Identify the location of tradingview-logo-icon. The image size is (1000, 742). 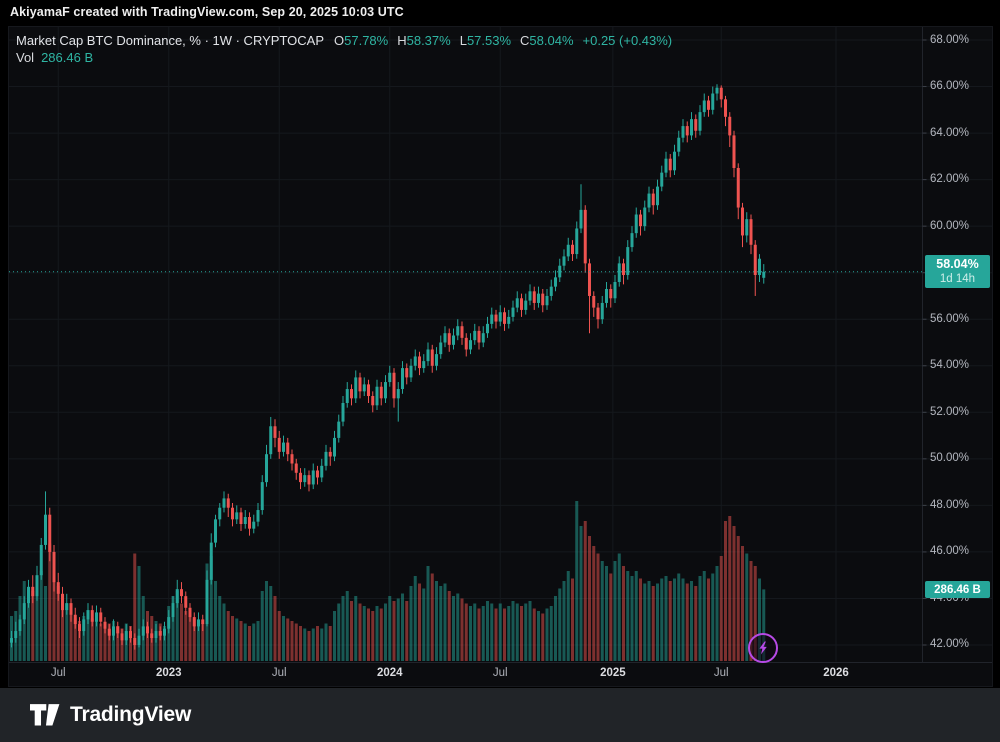
(45, 715).